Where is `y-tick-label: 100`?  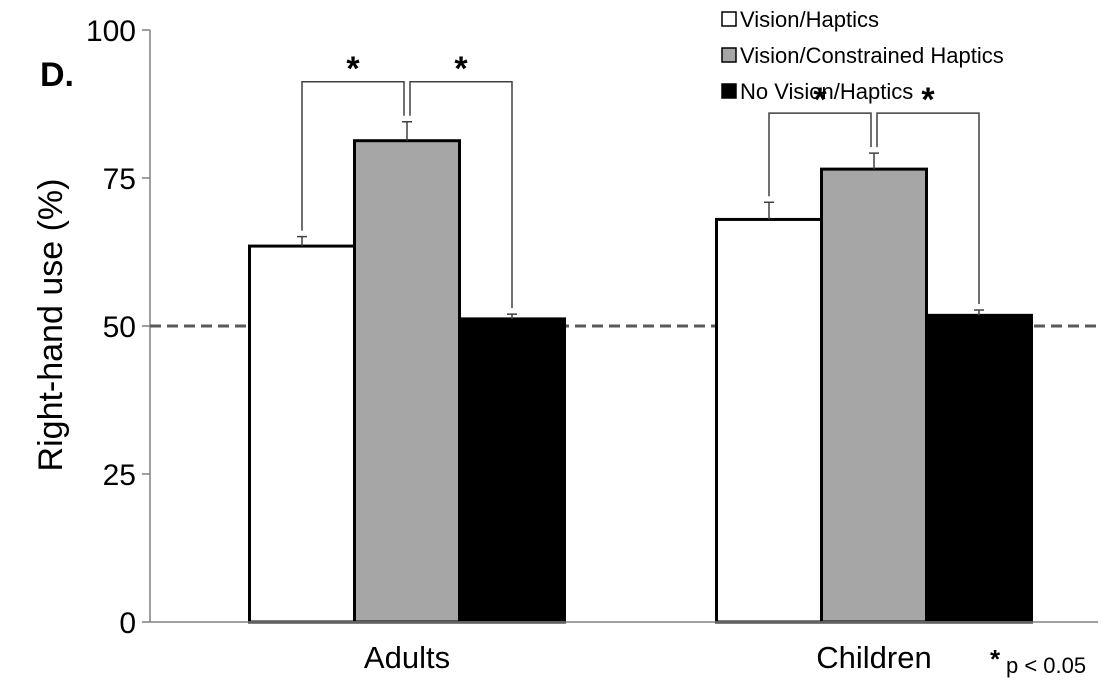 y-tick-label: 100 is located at coordinates (111, 31).